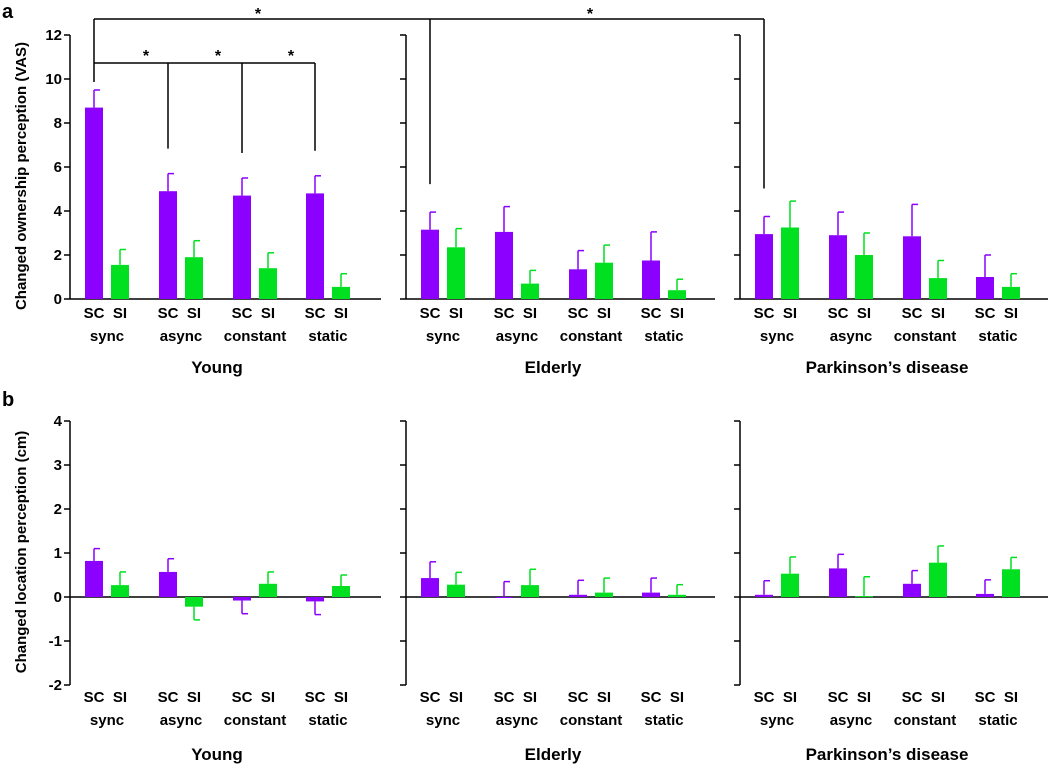 The height and width of the screenshot is (766, 1052). What do you see at coordinates (851, 720) in the screenshot?
I see `condition-label-async: async` at bounding box center [851, 720].